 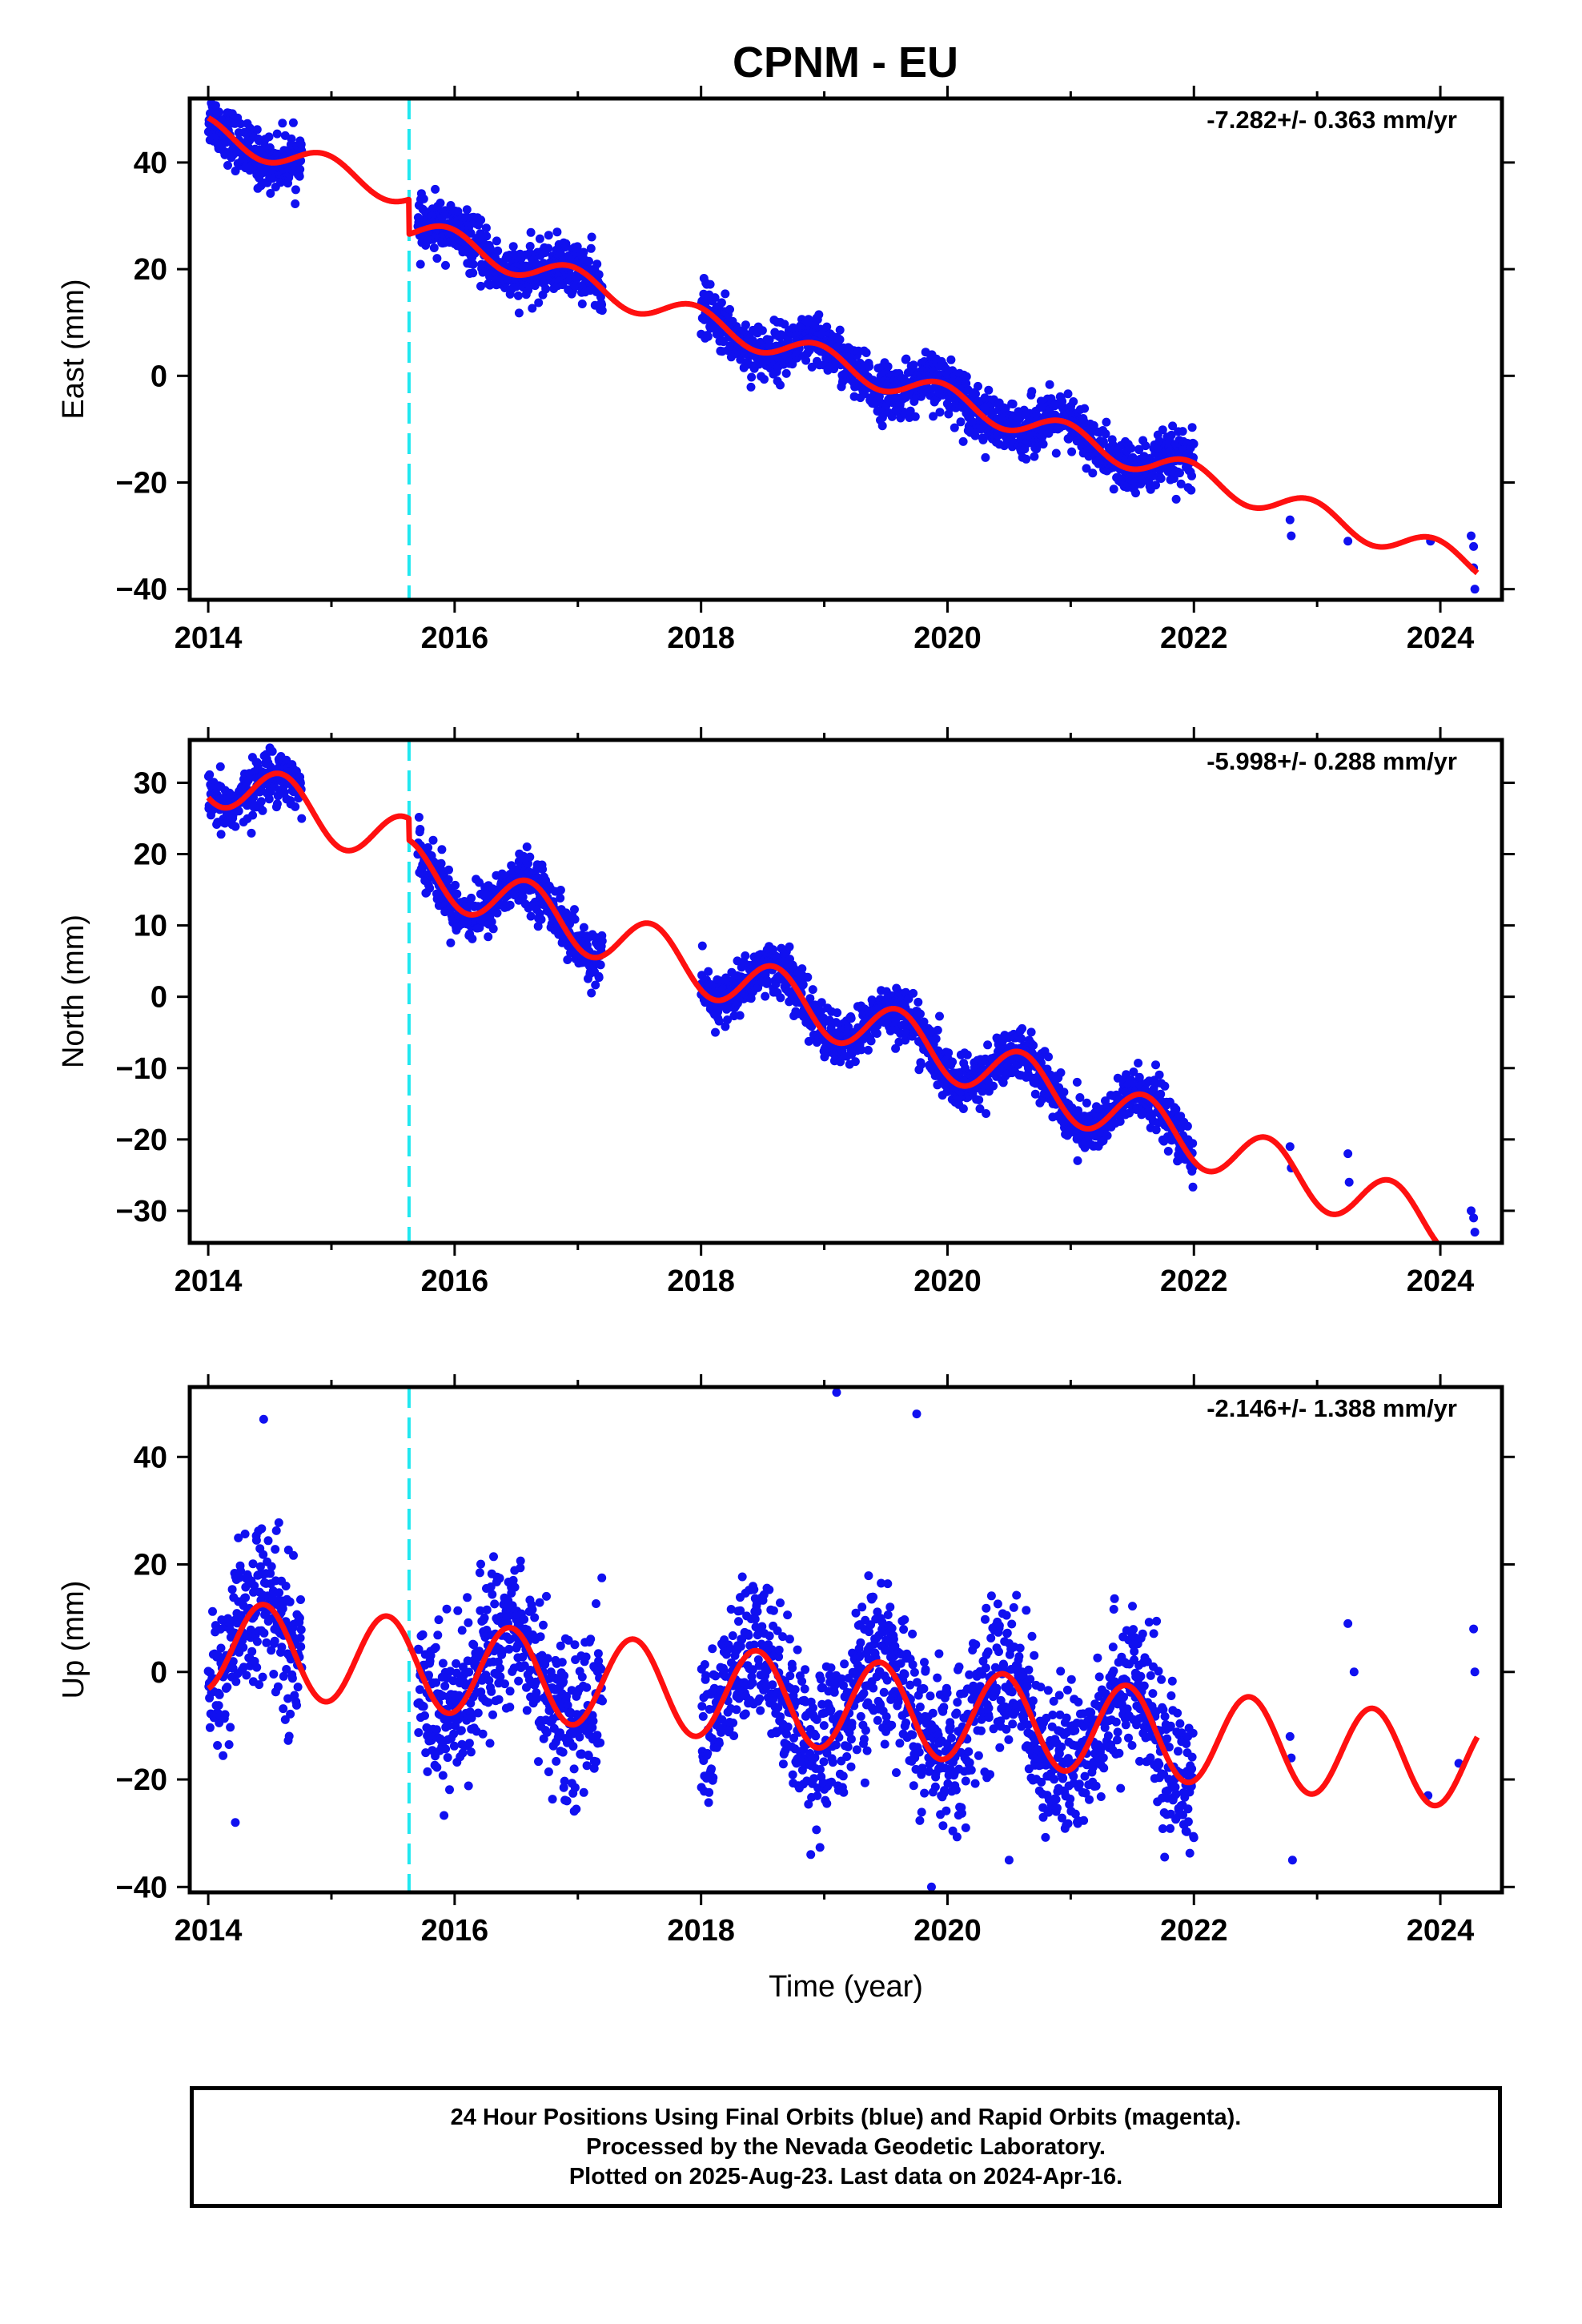 I want to click on y-tick-label: −20, so click(x=141, y=1140).